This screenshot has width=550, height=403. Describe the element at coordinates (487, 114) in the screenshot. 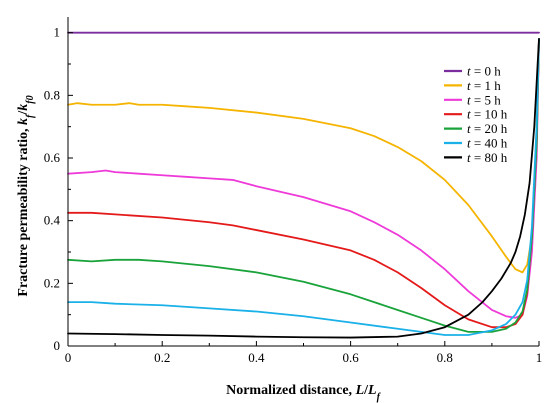

I see `legend-entry: t = 10 h` at that location.